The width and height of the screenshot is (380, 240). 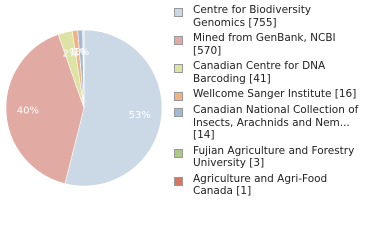 What do you see at coordinates (264, 44) in the screenshot?
I see `legend-label: Mined from GenBank, NCBI [570]` at bounding box center [264, 44].